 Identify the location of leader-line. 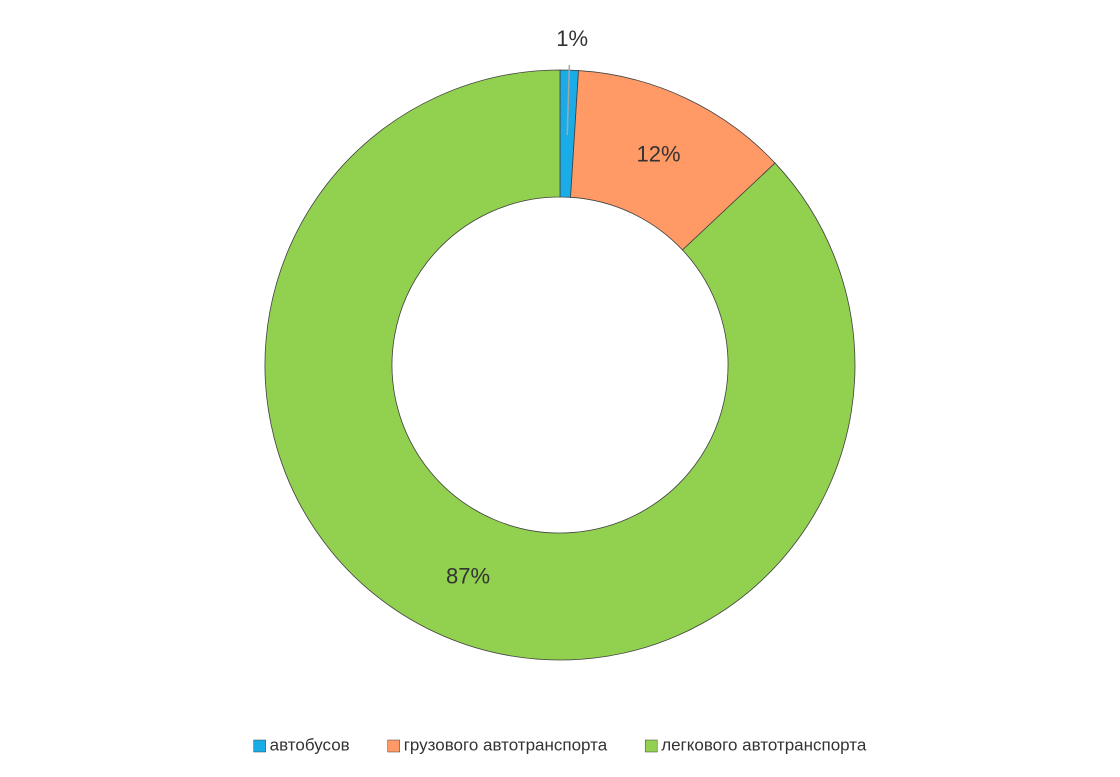
(568, 100).